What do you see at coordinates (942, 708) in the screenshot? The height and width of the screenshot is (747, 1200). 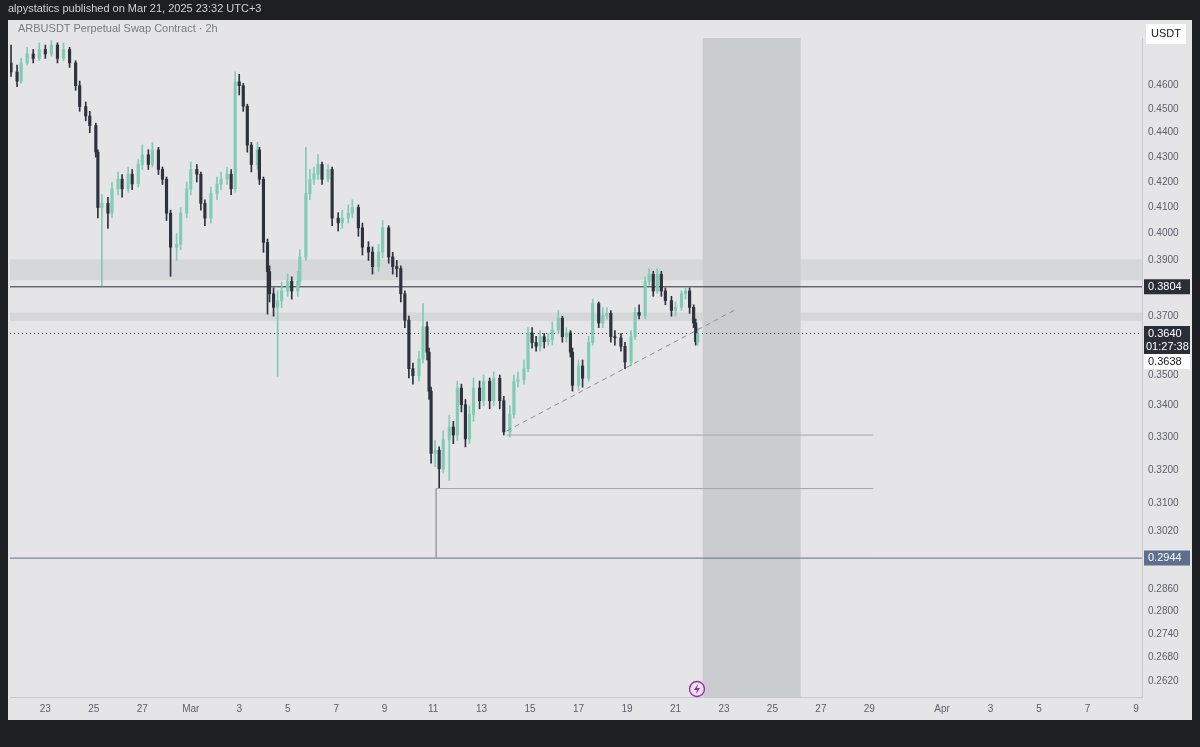 I see `x-tick-label: Apr` at bounding box center [942, 708].